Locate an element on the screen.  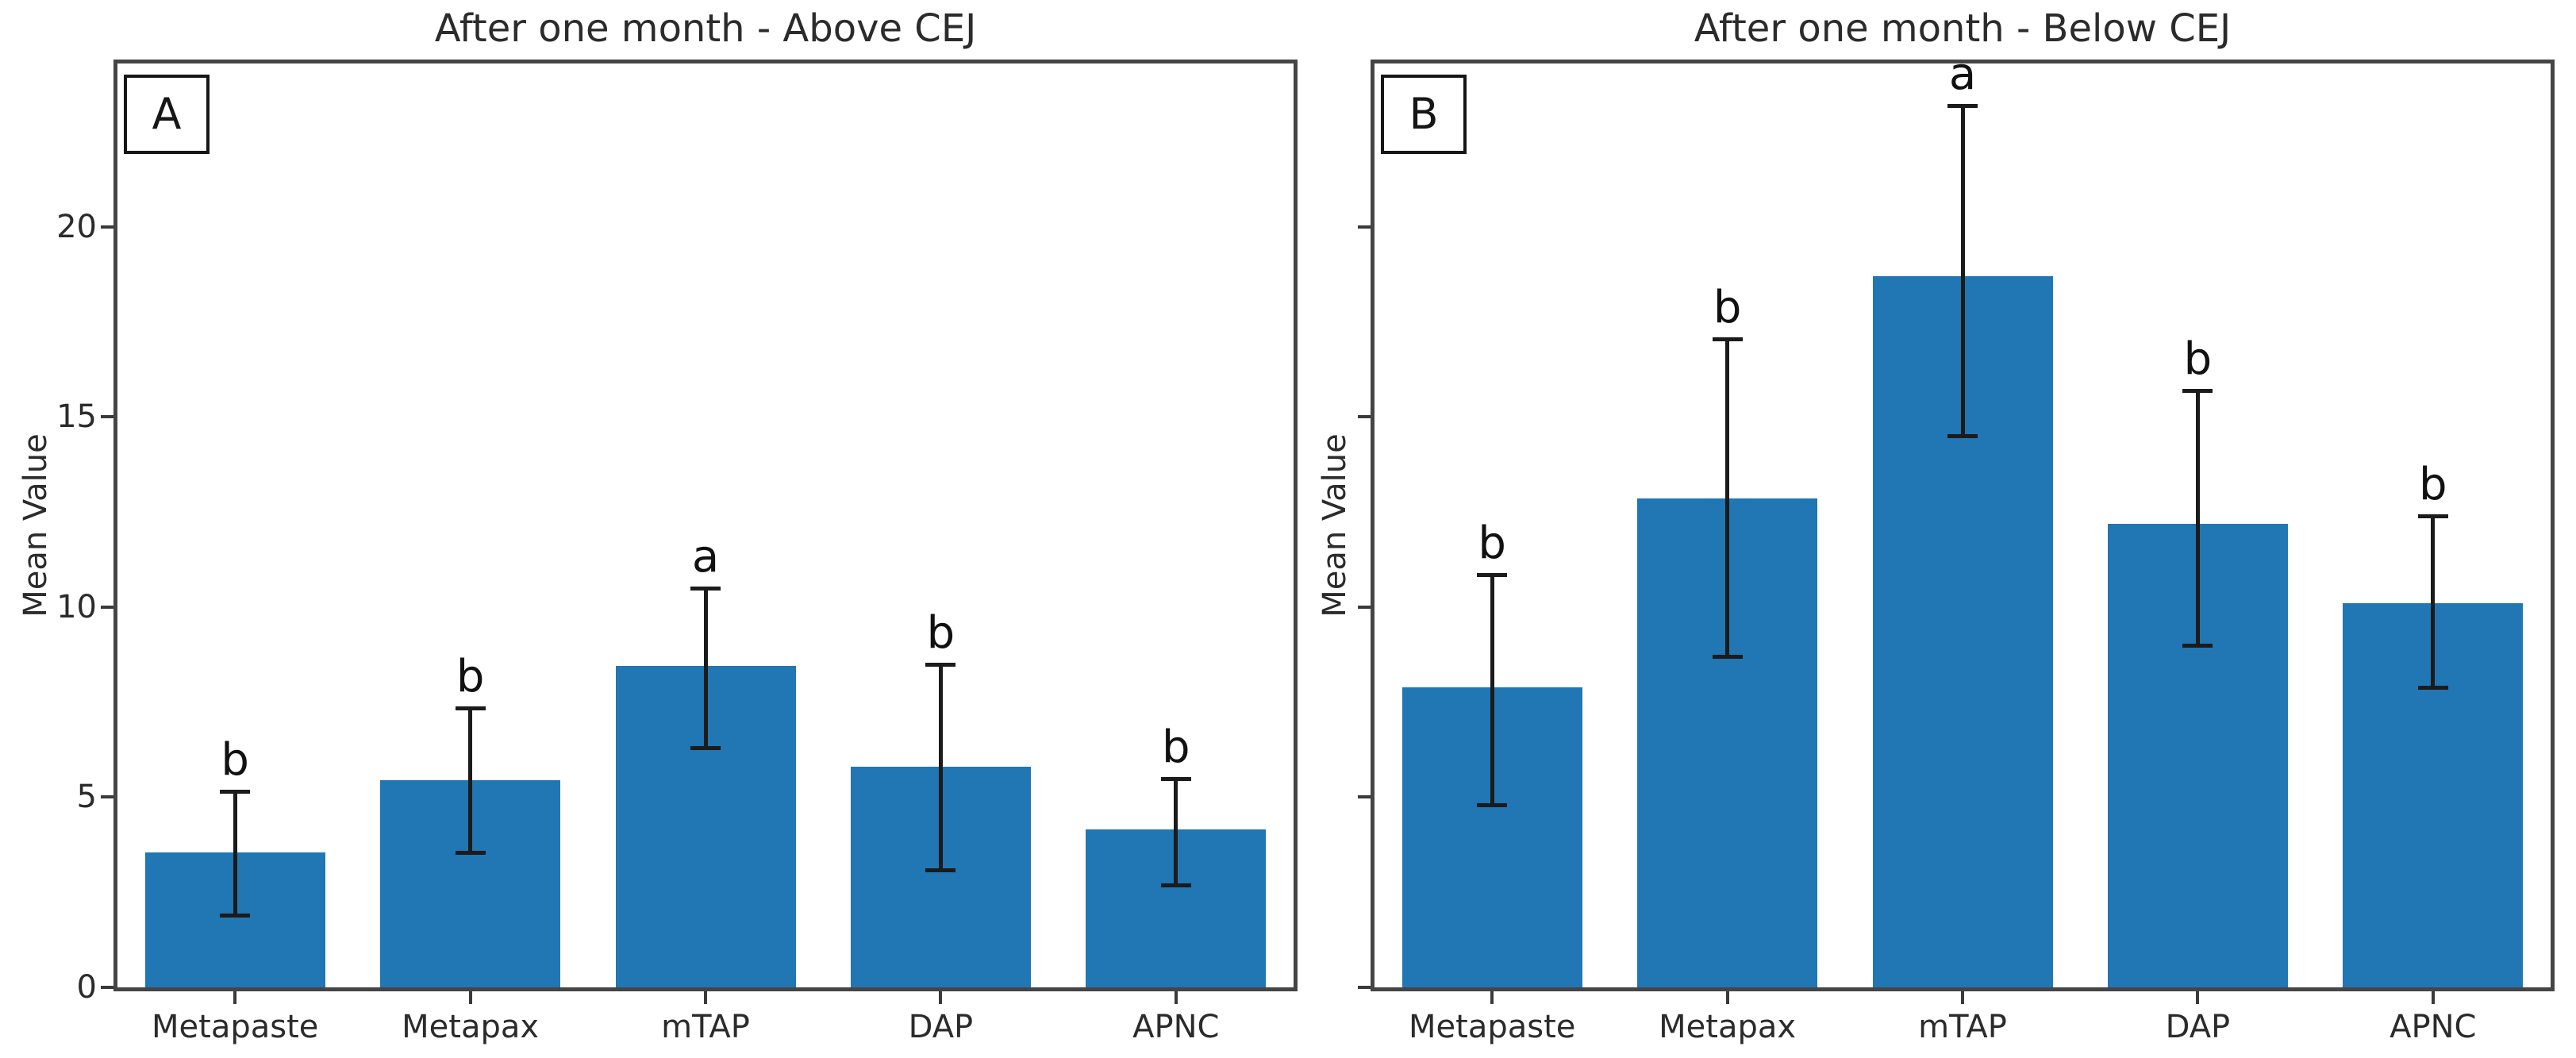
panel-b-letter: B is located at coordinates (1424, 114).